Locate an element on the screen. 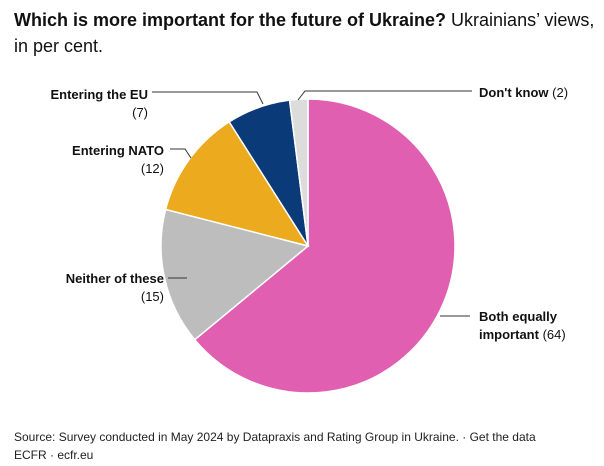 Image resolution: width=604 pixels, height=466 pixels. slice-neither-of-these is located at coordinates (235, 274).